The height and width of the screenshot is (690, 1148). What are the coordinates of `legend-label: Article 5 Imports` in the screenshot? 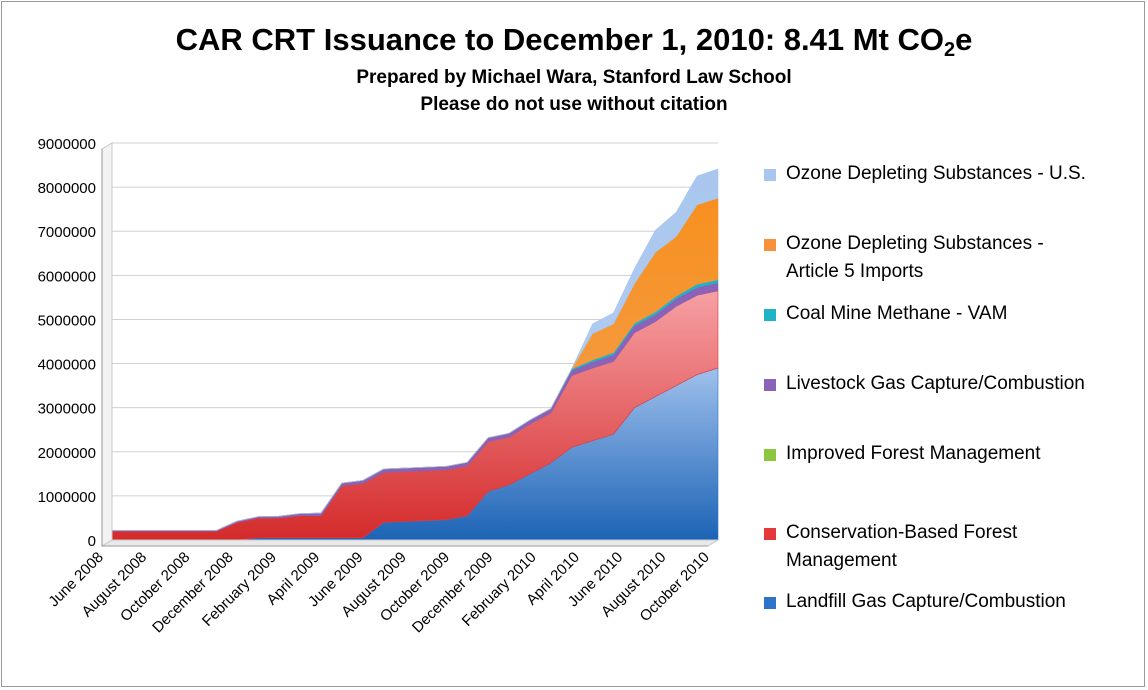 It's located at (855, 271).